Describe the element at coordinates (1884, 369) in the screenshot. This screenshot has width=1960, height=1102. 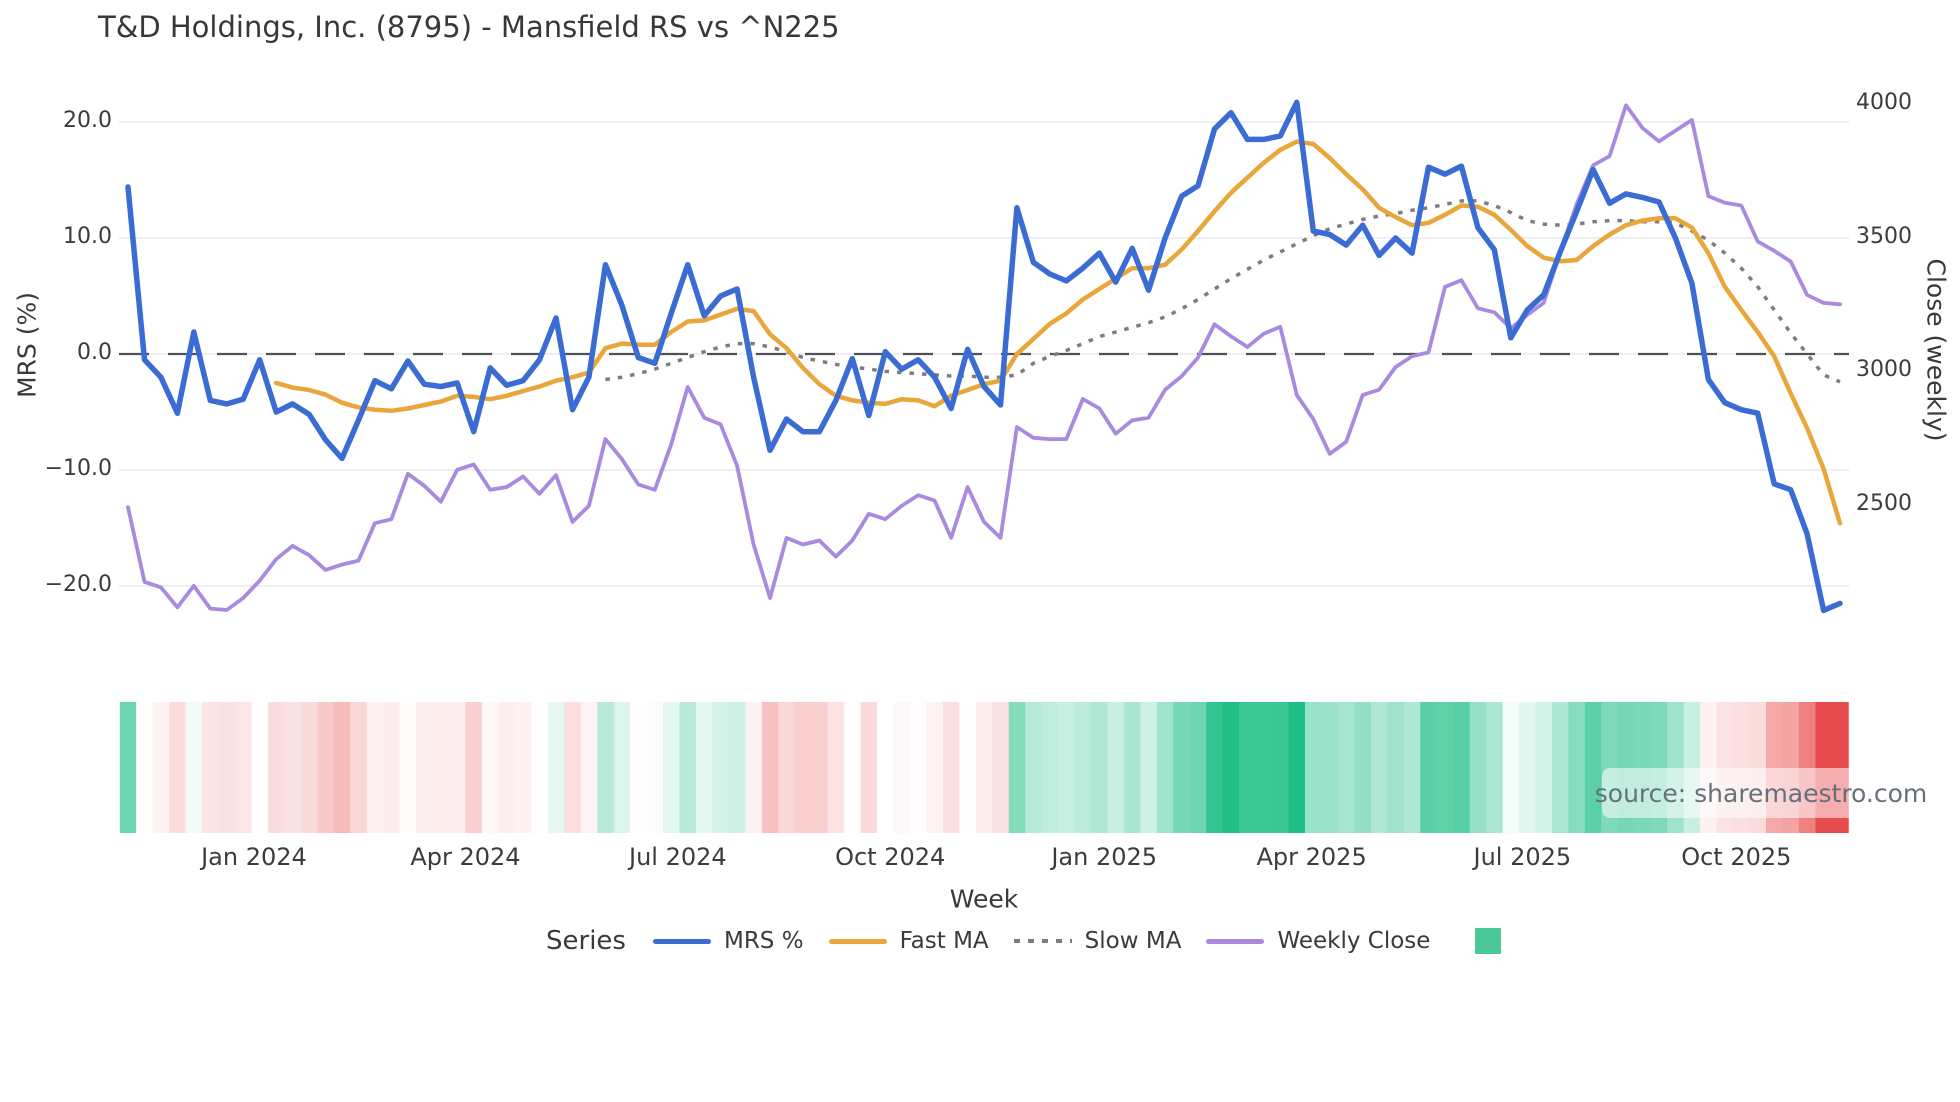
I see `y-tick-label-right: 3000` at that location.